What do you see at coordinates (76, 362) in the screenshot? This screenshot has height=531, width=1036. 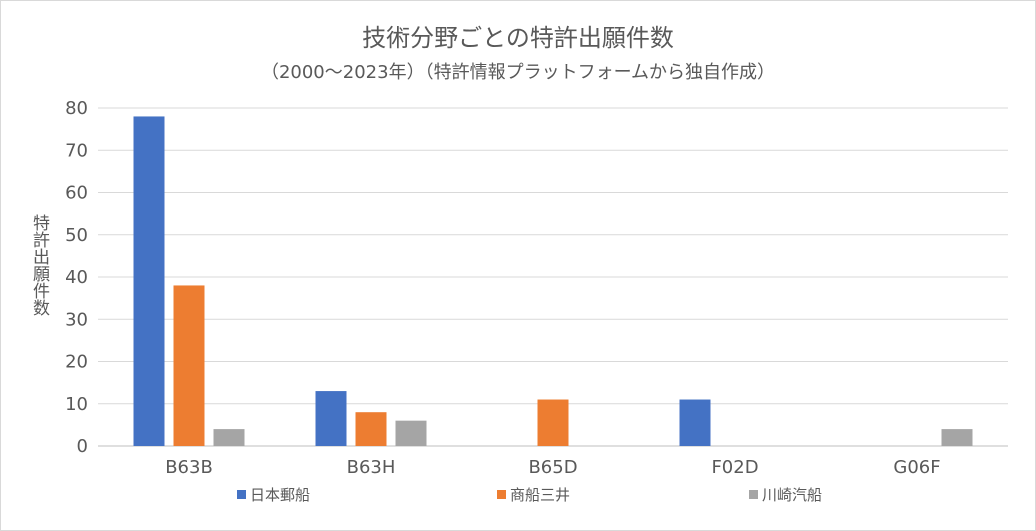 I see `y-tick-label: 20` at bounding box center [76, 362].